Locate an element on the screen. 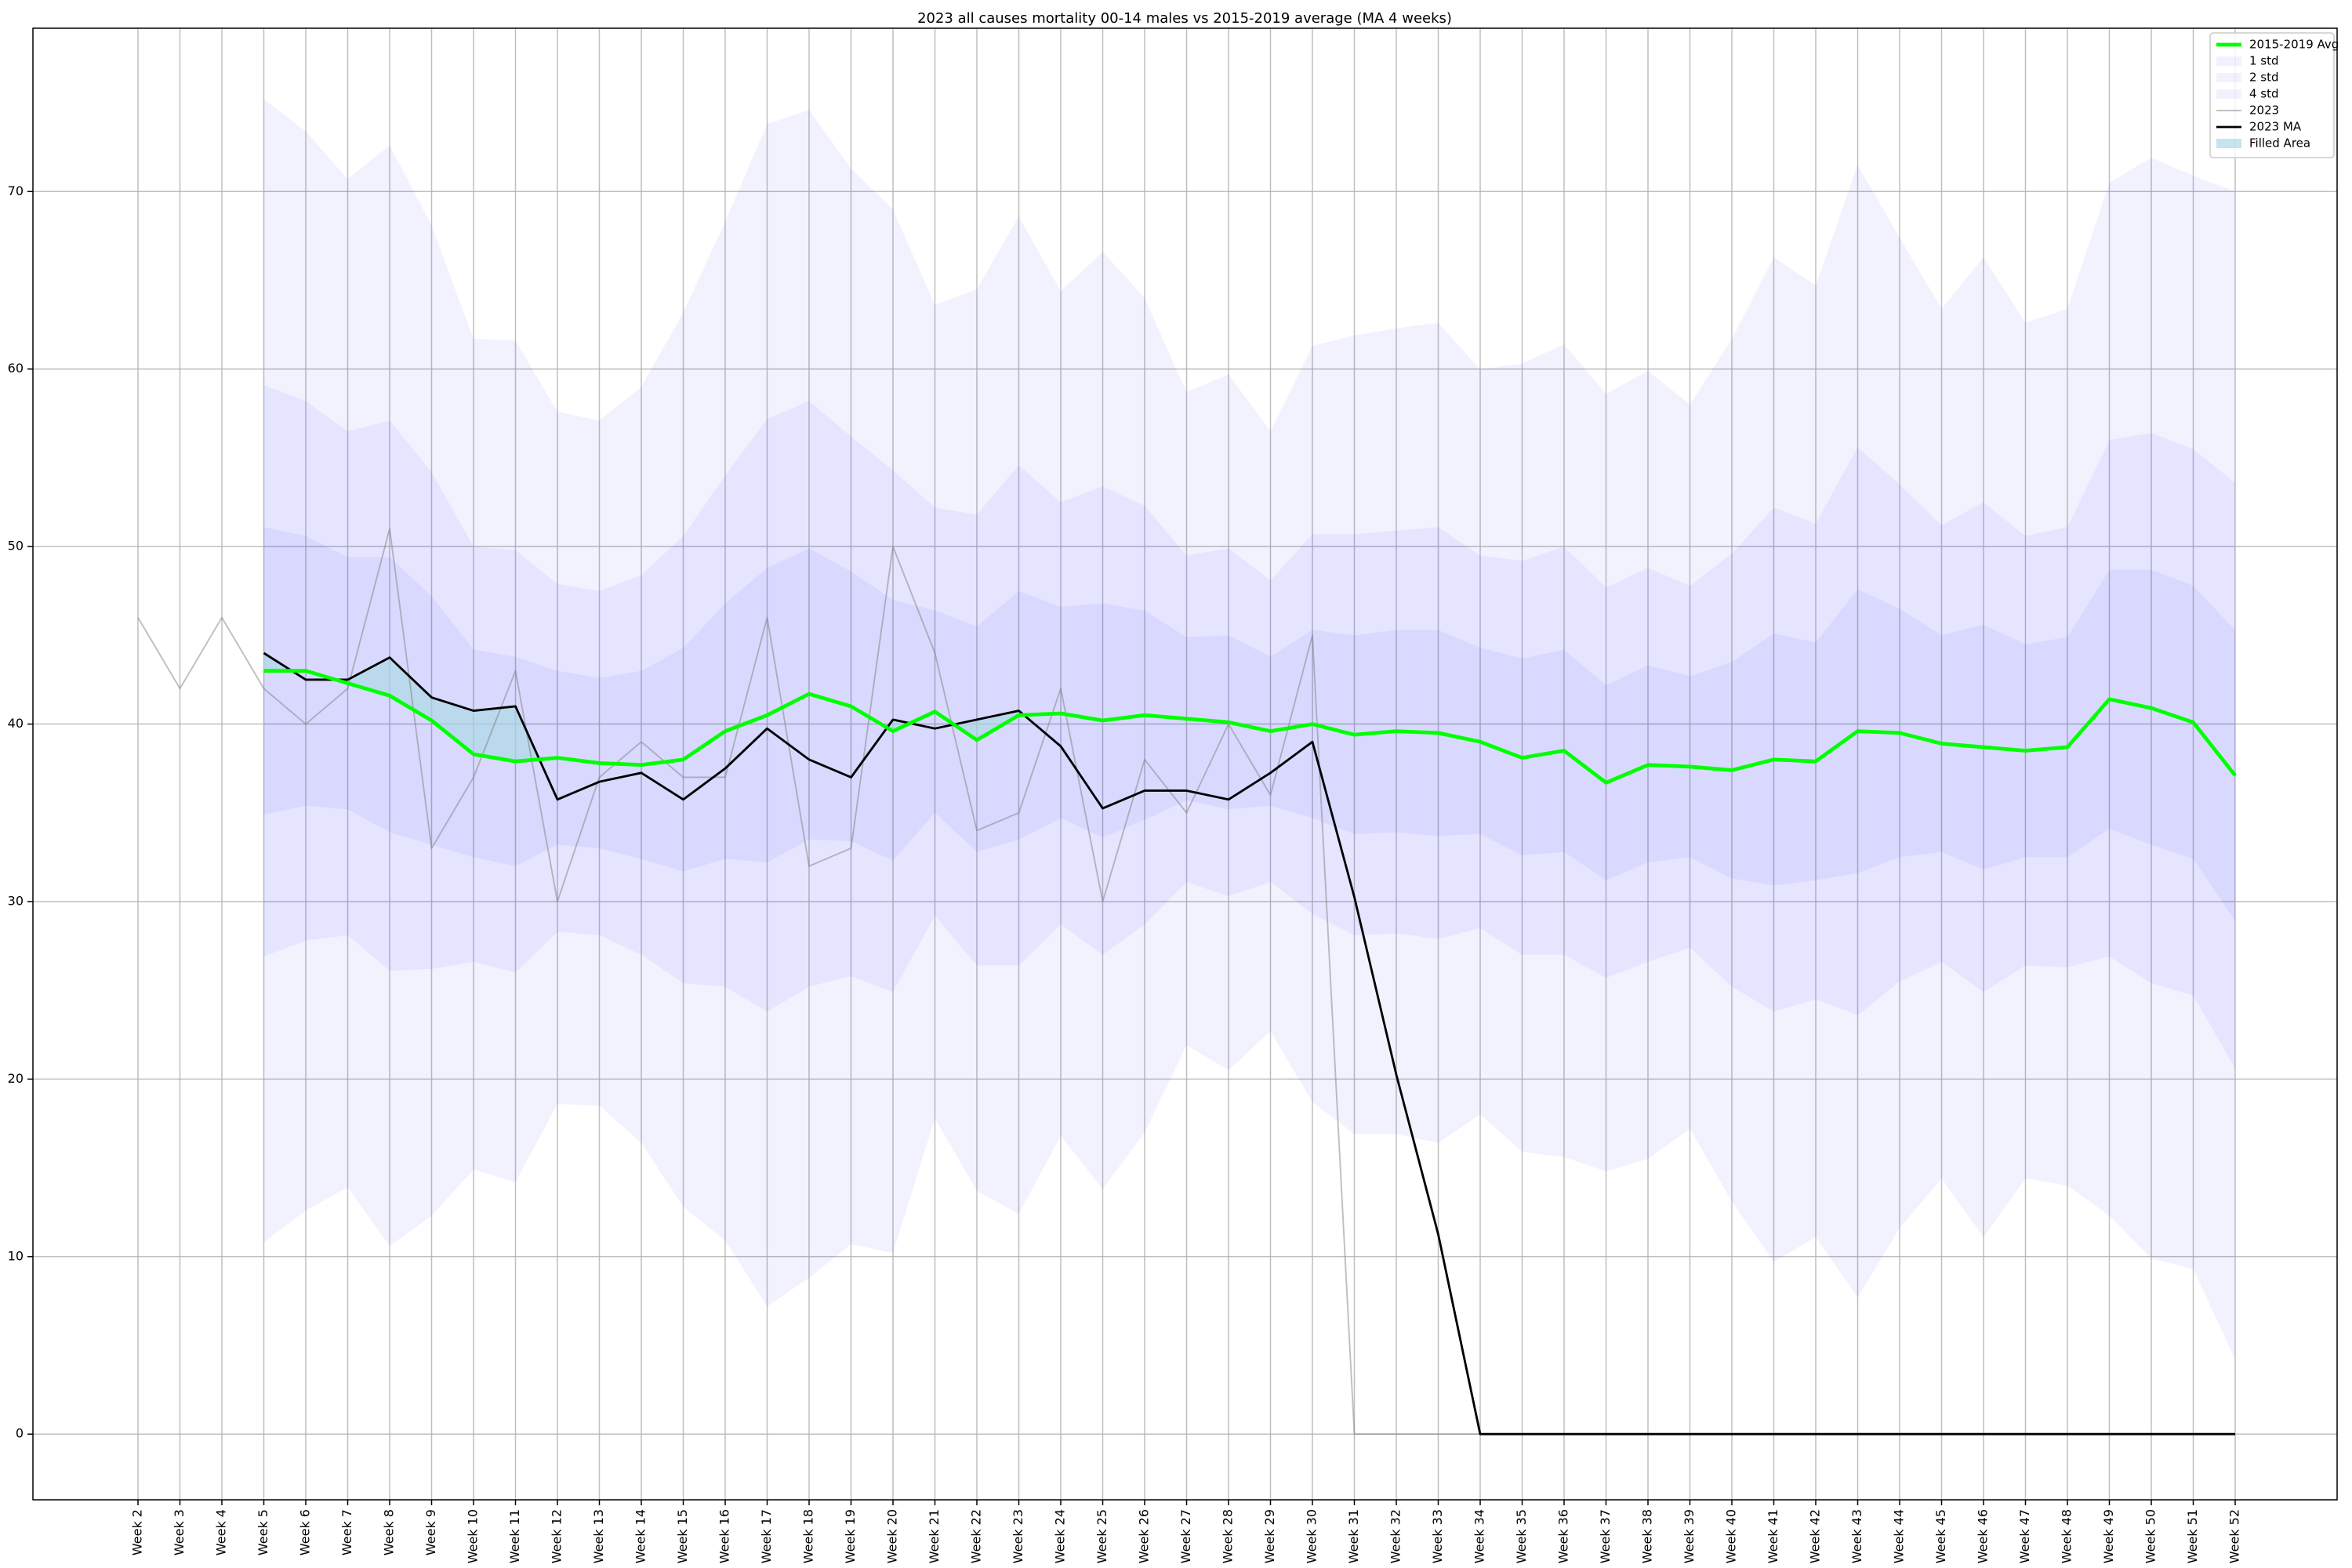 Image resolution: width=2352 pixels, height=1568 pixels. x-tick-label: Week 31 is located at coordinates (1353, 1536).